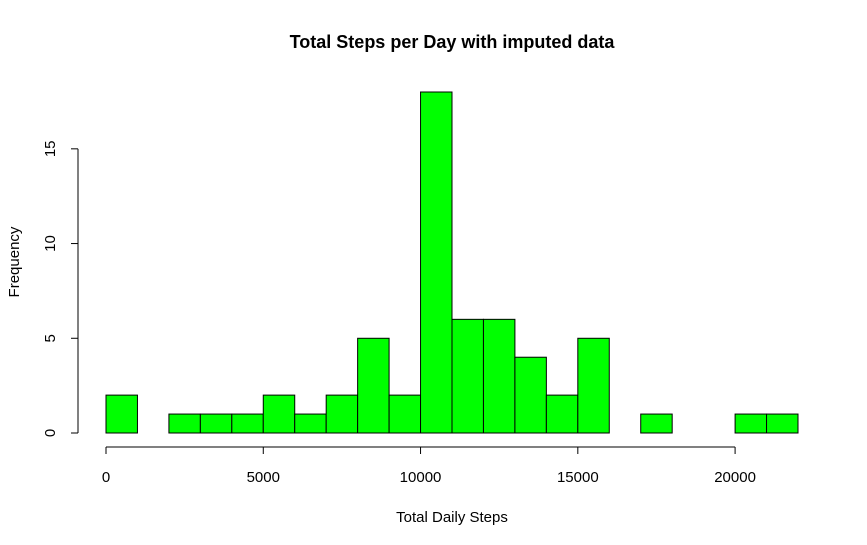  I want to click on y-axis: 0 5 10 15, so click(60, 288).